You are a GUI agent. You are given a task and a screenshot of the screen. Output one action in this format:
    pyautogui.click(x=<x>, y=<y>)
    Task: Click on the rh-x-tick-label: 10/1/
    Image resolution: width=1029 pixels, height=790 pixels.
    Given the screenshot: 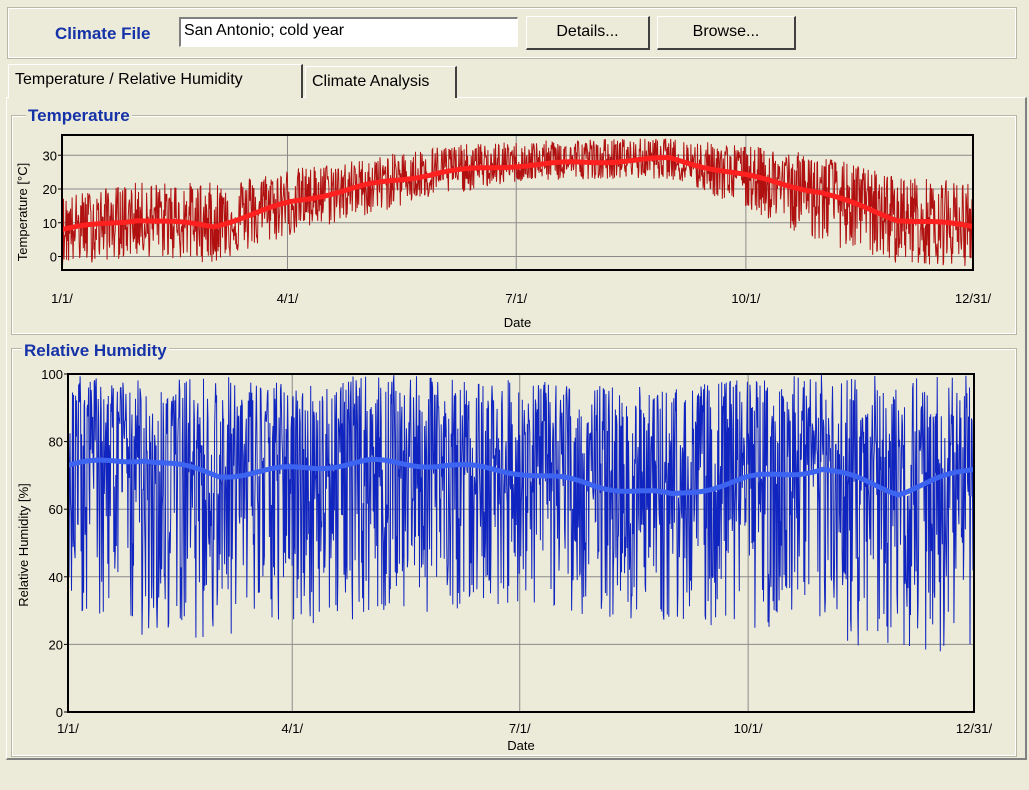 What is the action you would take?
    pyautogui.click(x=748, y=728)
    